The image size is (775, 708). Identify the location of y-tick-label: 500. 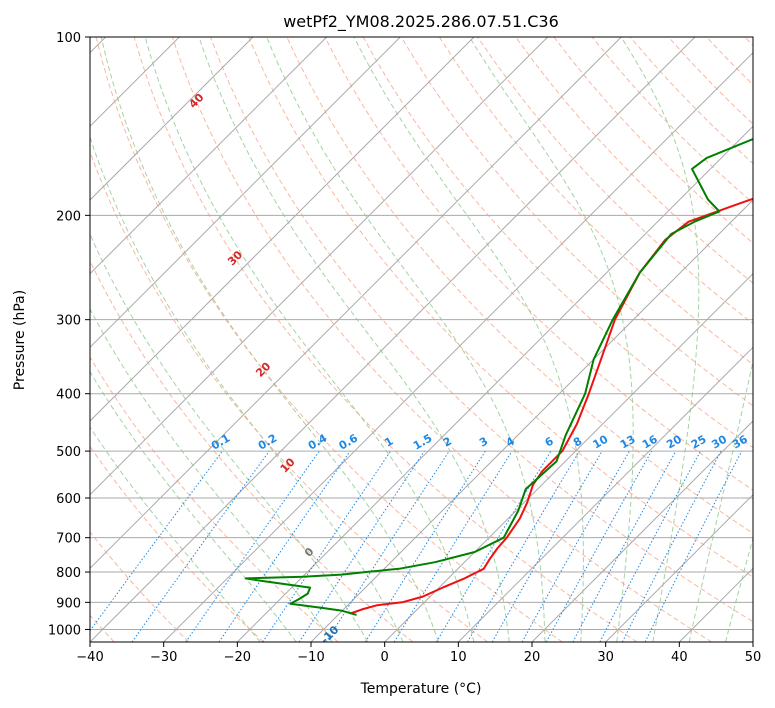
(68, 452).